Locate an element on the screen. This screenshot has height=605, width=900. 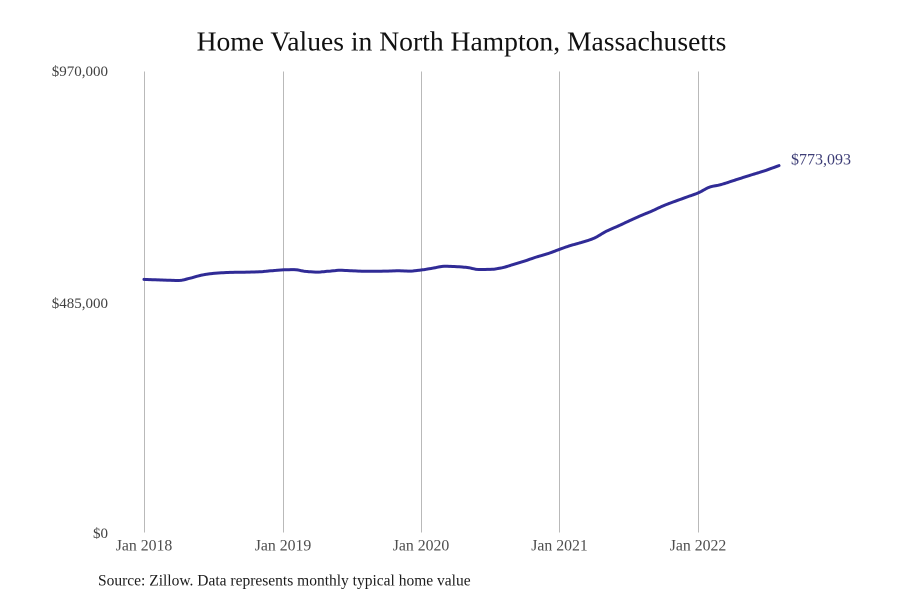
svg-text: Jan 2019 is located at coordinates (283, 546).